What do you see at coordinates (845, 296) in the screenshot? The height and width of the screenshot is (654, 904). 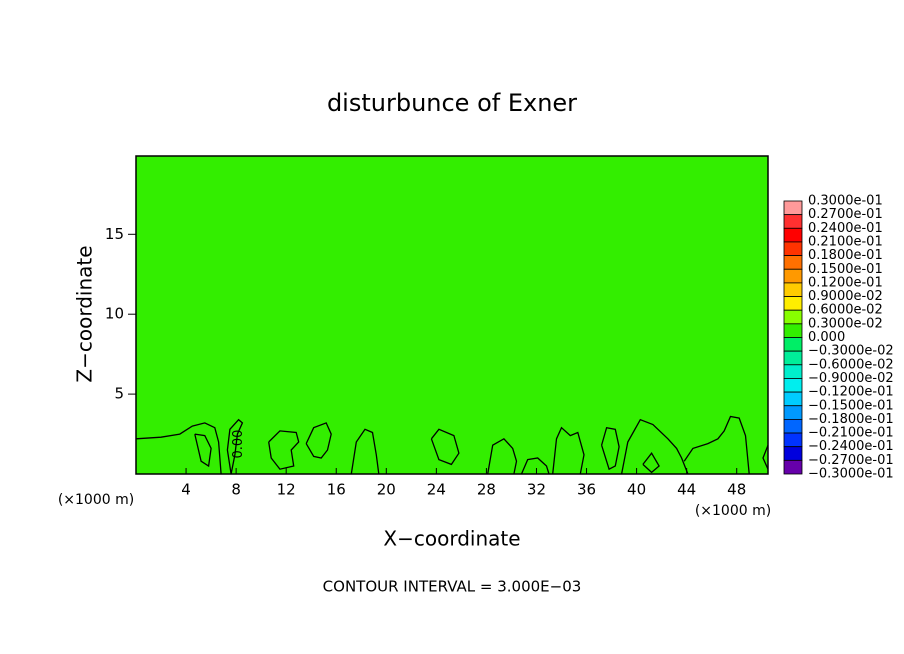 I see `colorbar-label: 0.9000e-02` at bounding box center [845, 296].